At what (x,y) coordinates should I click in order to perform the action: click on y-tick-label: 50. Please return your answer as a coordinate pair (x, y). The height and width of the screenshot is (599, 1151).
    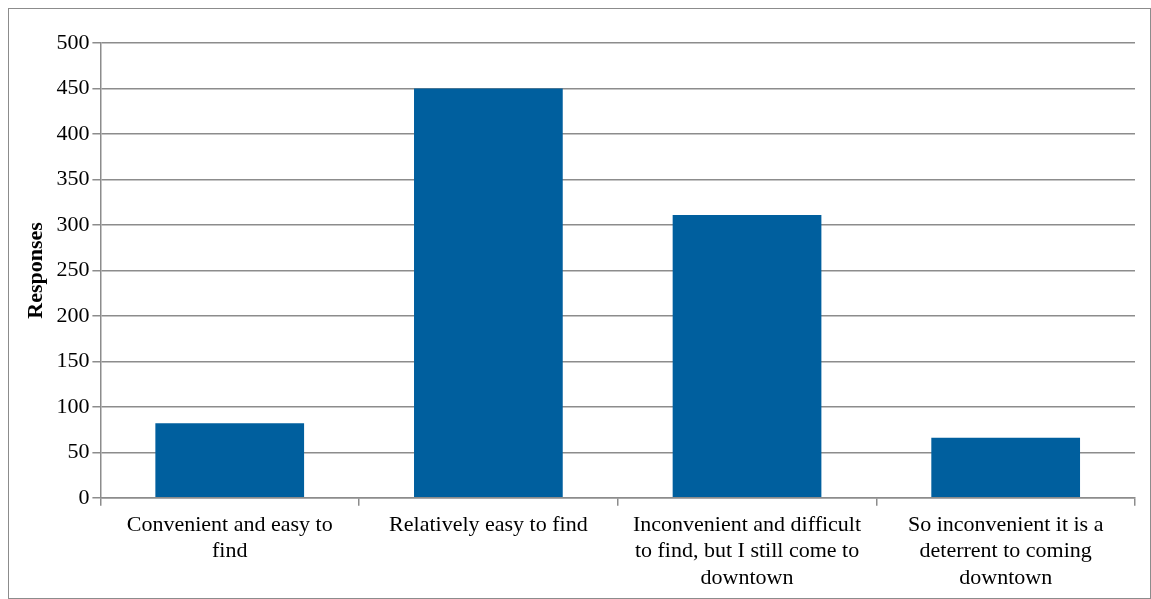
    Looking at the image, I should click on (78, 451).